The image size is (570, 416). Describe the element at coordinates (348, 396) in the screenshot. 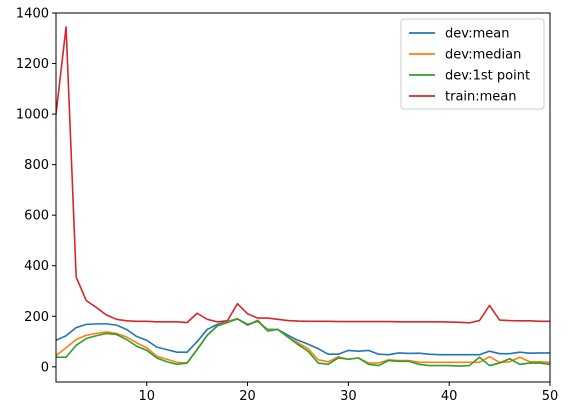

I see `x-tick-label: 30` at that location.